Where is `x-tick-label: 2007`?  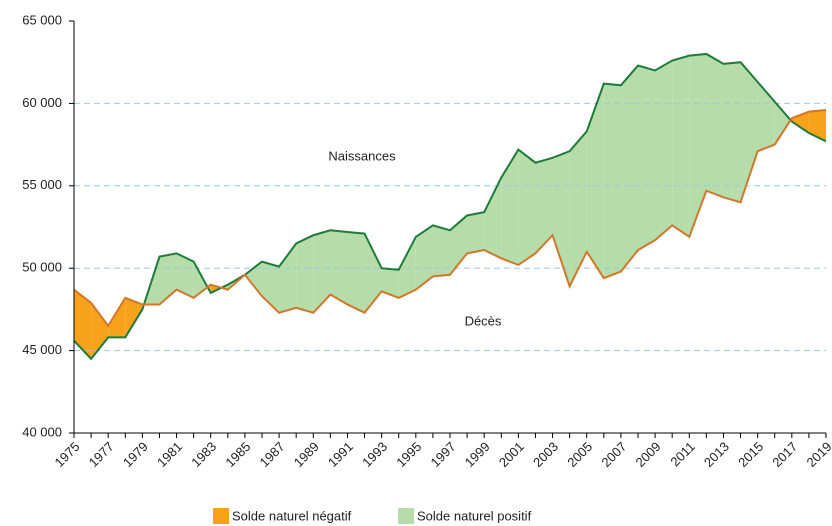
x-tick-label: 2007 is located at coordinates (613, 454).